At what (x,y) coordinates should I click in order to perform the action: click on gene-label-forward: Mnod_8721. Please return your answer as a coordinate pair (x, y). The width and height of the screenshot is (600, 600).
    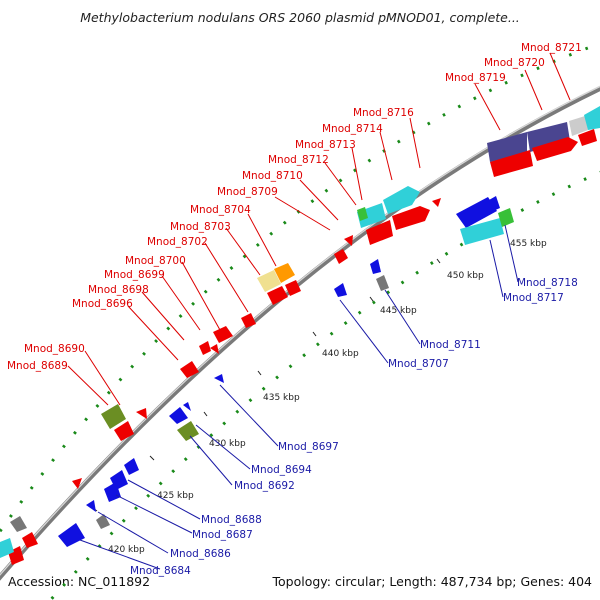
    Looking at the image, I should click on (551, 48).